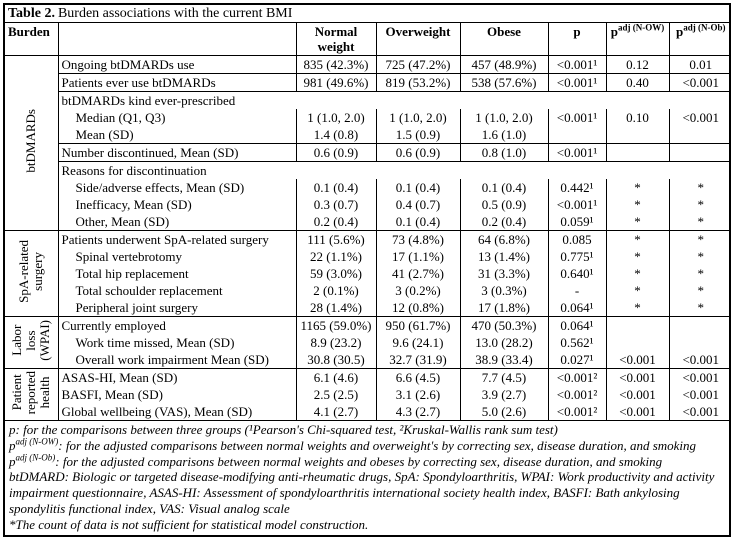 The image size is (734, 540). What do you see at coordinates (148, 100) in the screenshot?
I see `row-group-header: btDMARDs kind ever-prescribed` at bounding box center [148, 100].